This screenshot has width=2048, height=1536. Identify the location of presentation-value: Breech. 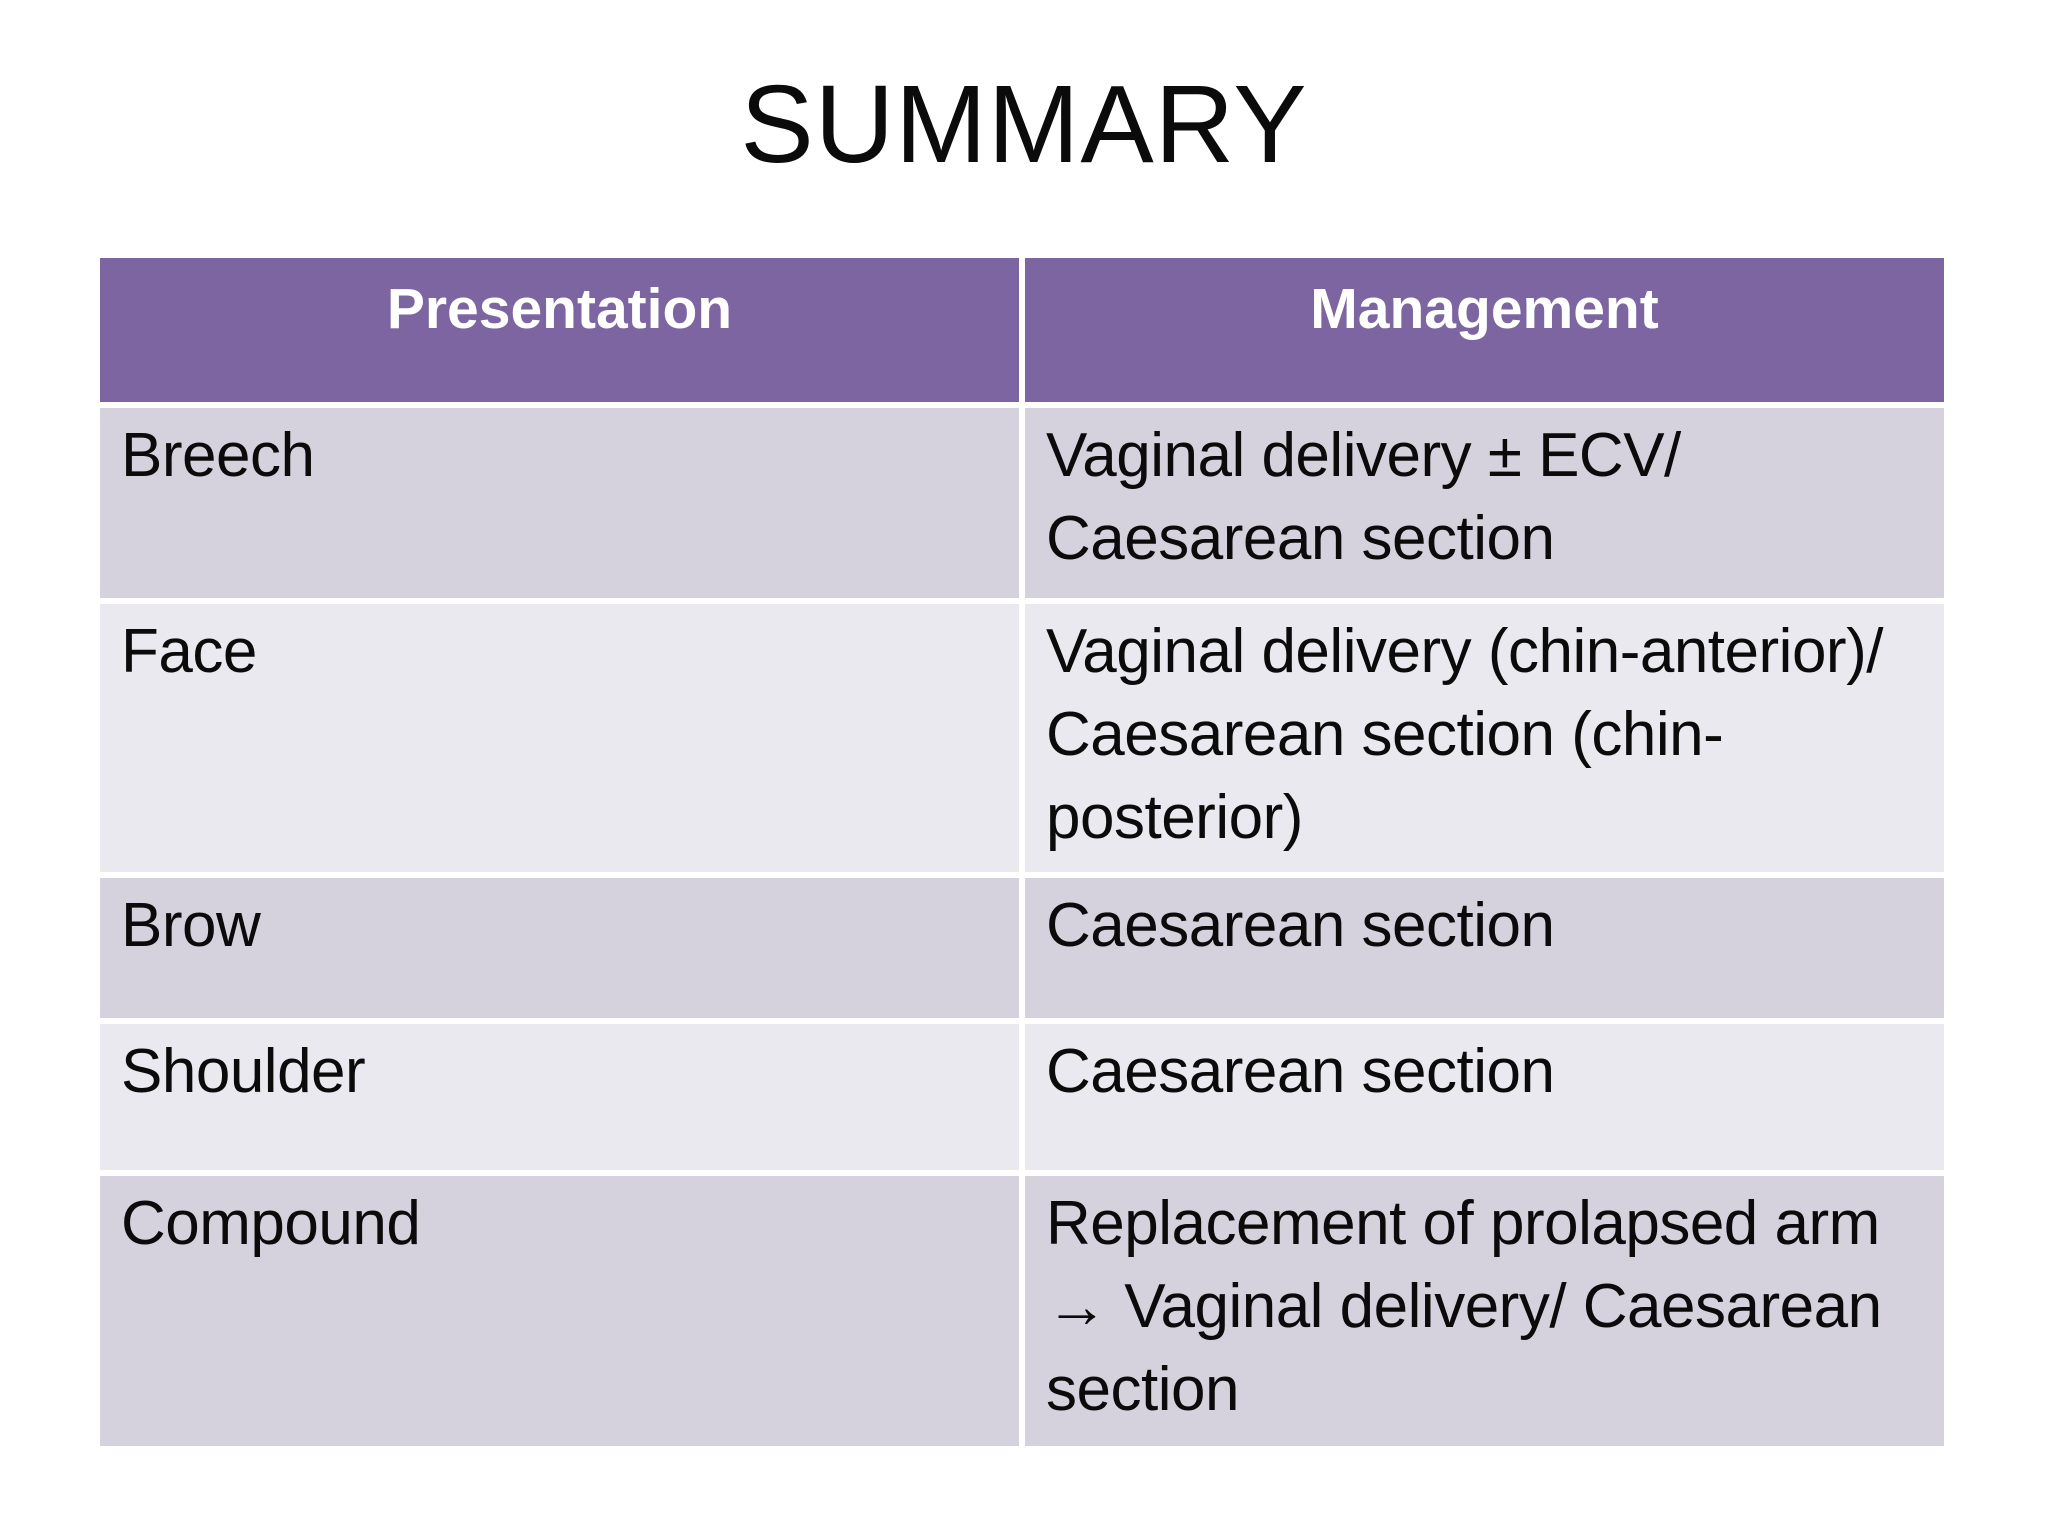
(218, 455).